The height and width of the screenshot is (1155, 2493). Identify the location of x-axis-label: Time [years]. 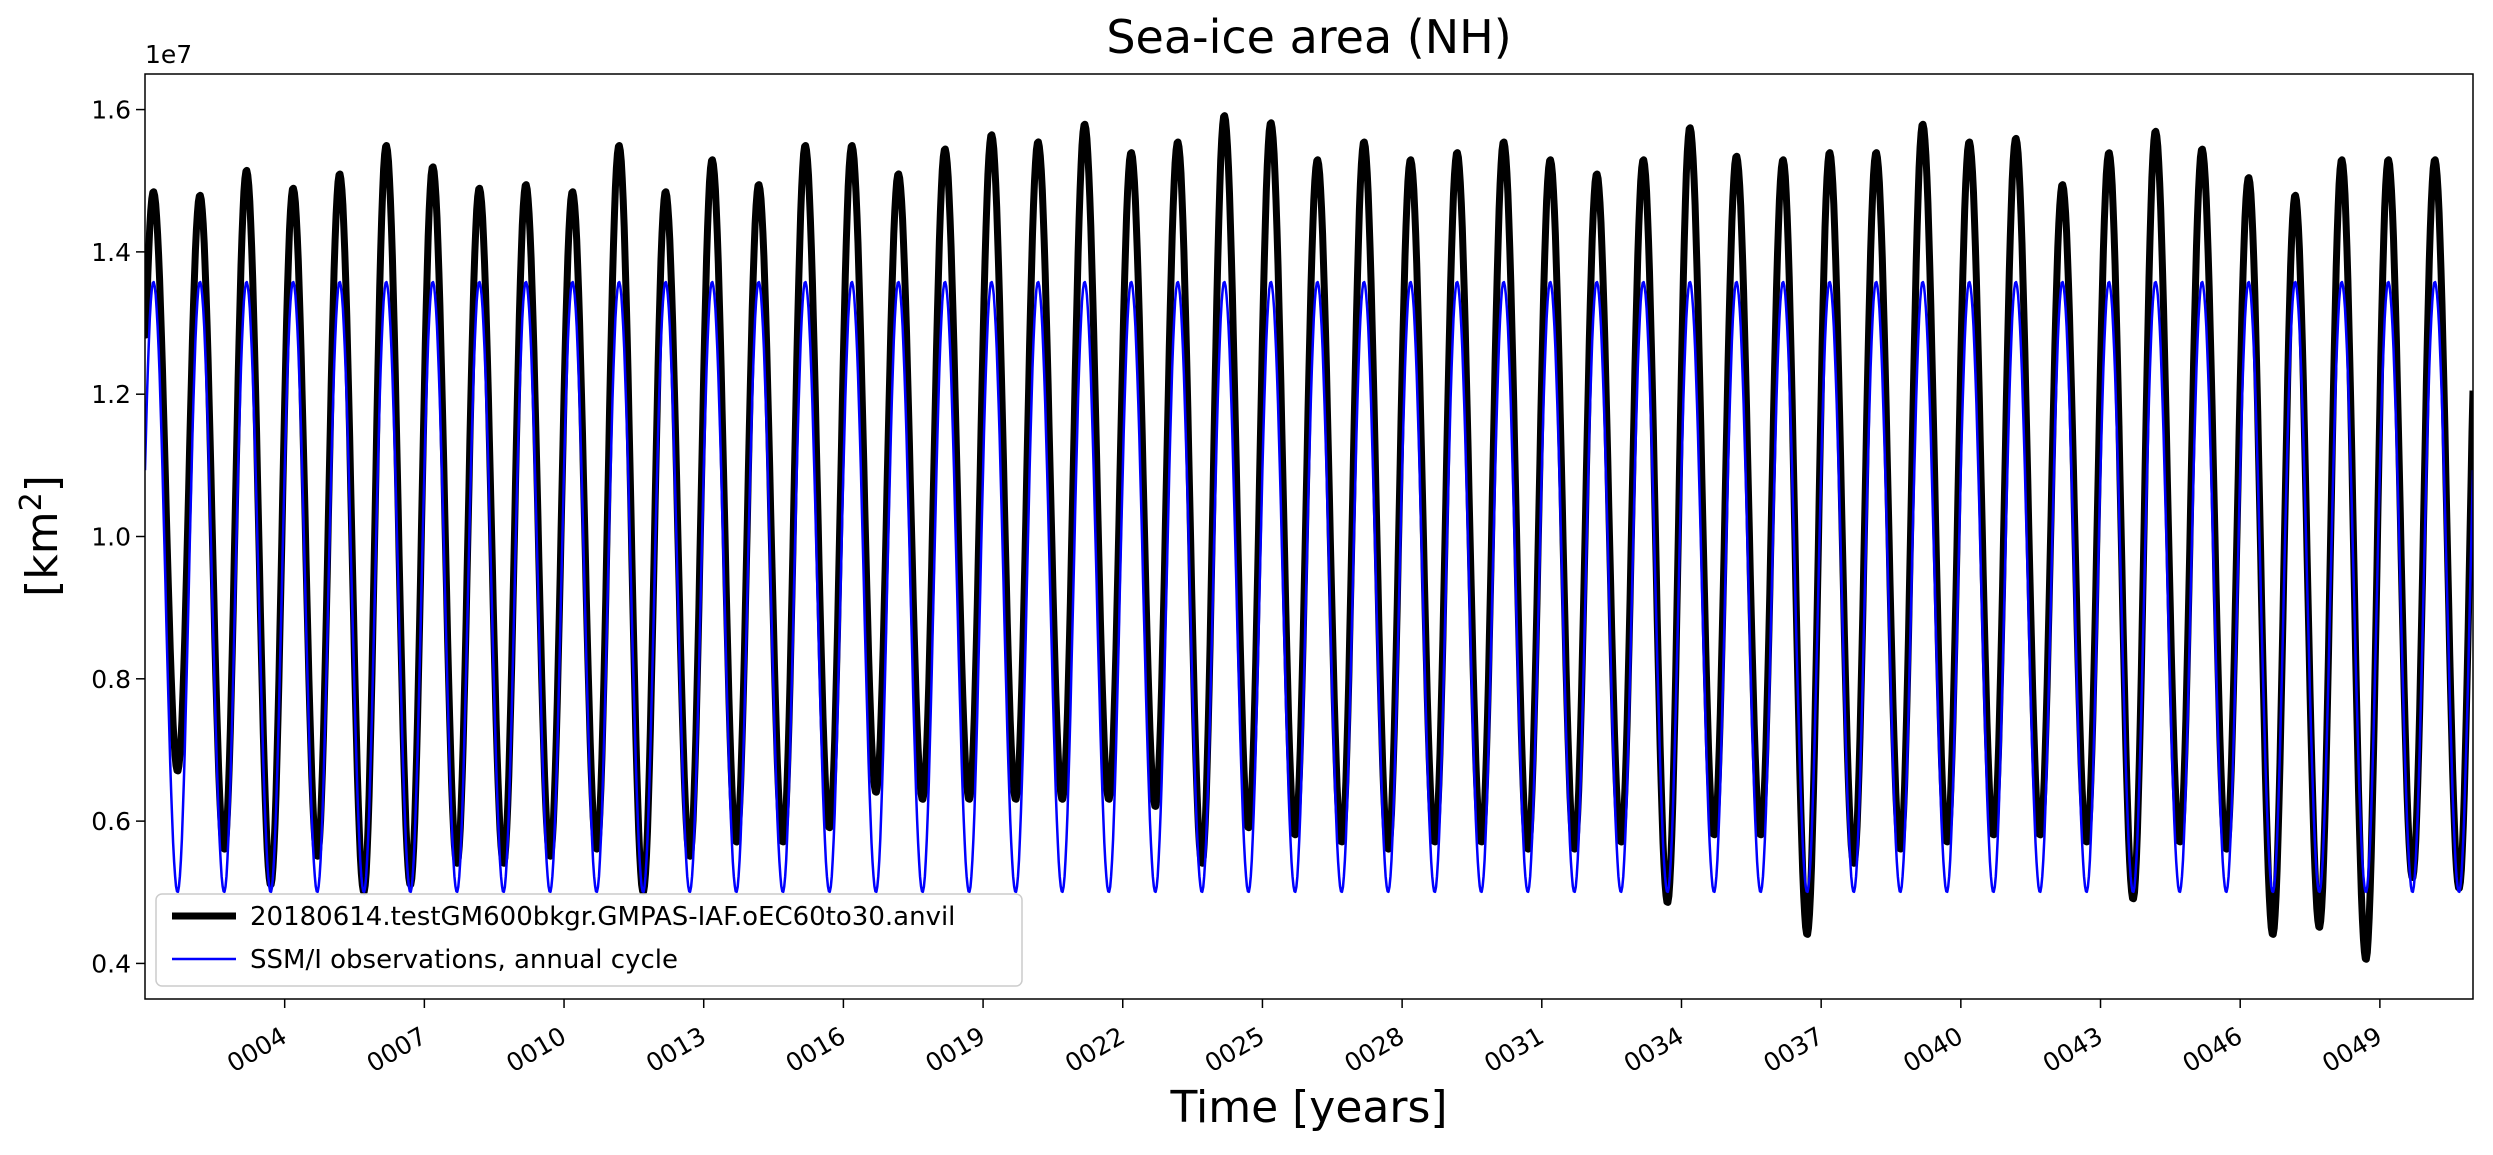
(1308, 1107).